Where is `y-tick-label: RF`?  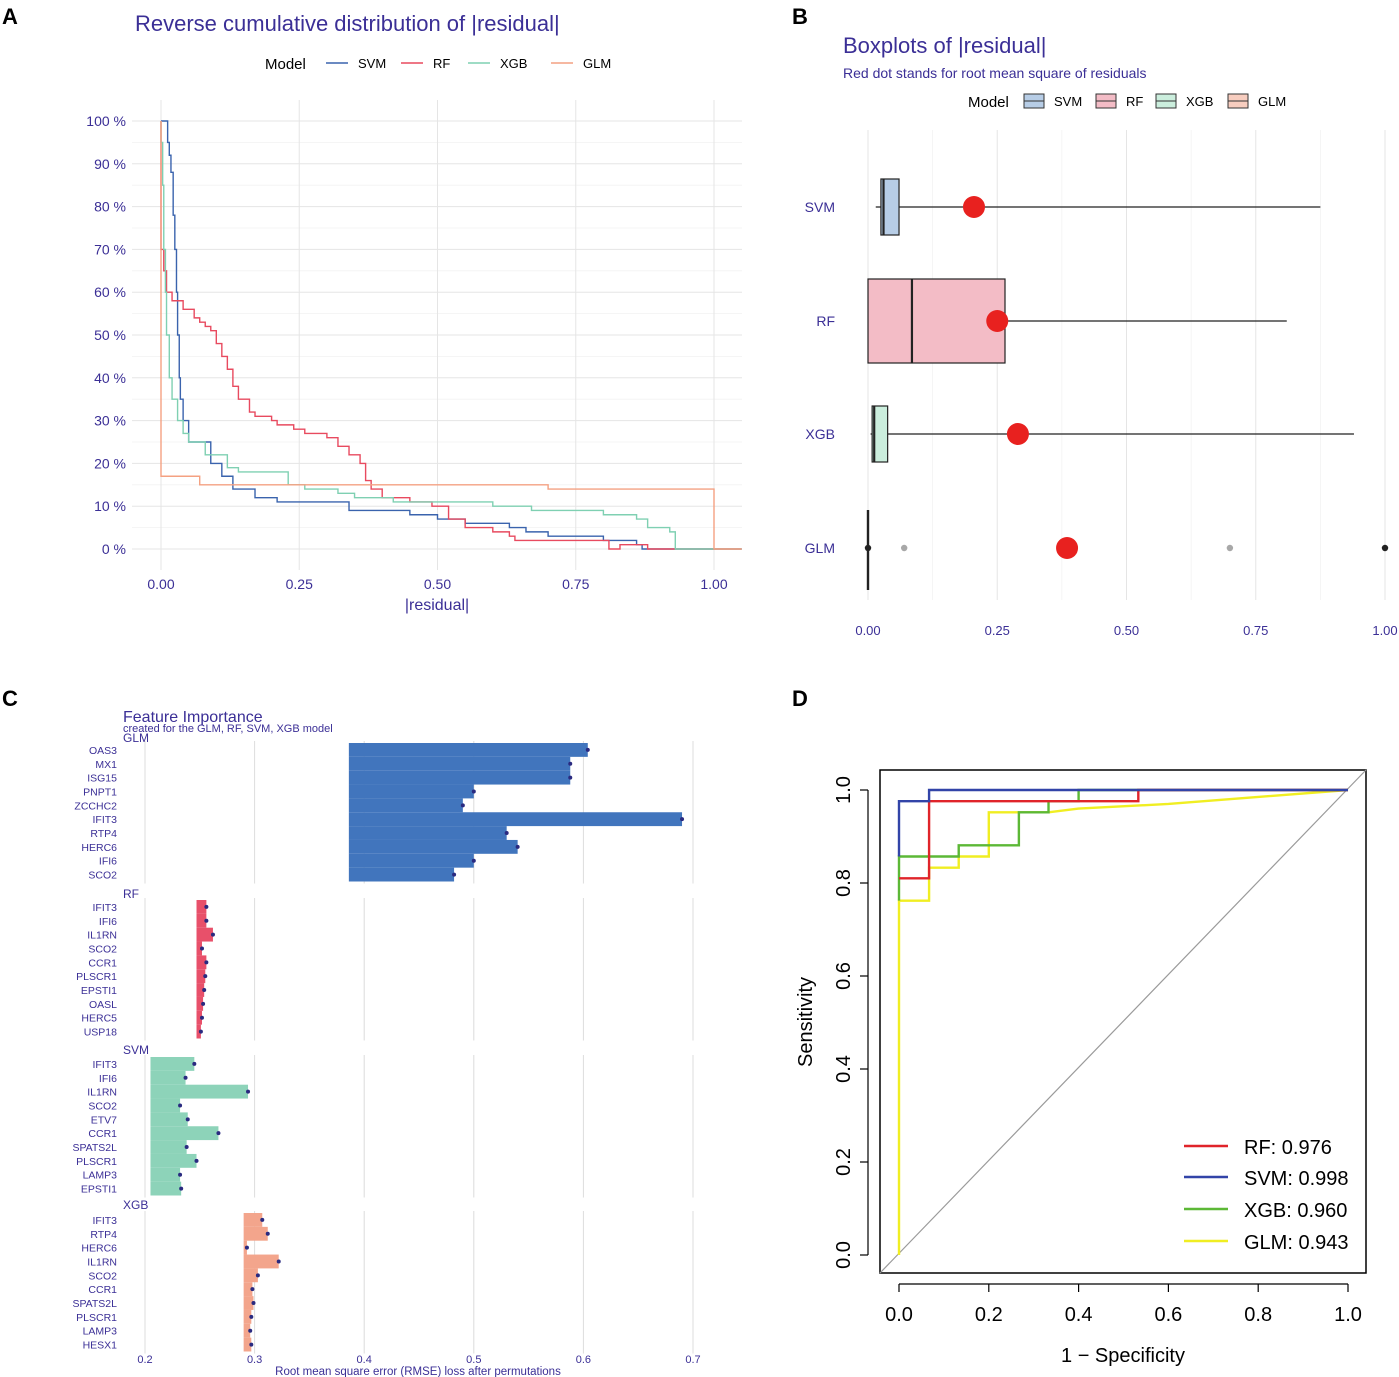 y-tick-label: RF is located at coordinates (825, 321).